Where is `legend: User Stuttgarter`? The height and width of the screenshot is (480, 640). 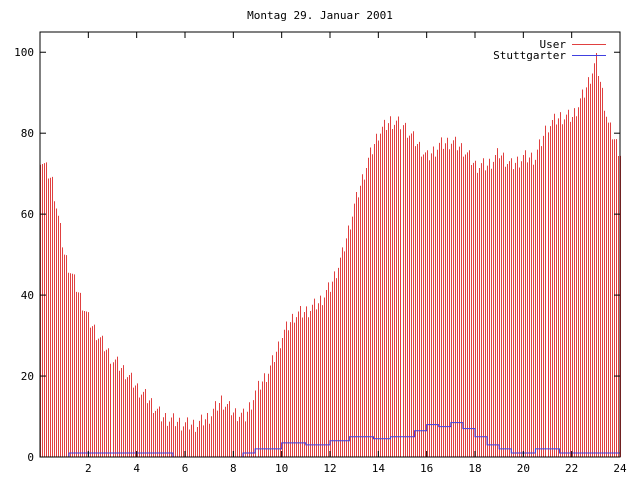
legend: User Stuttgarter is located at coordinates (549, 50).